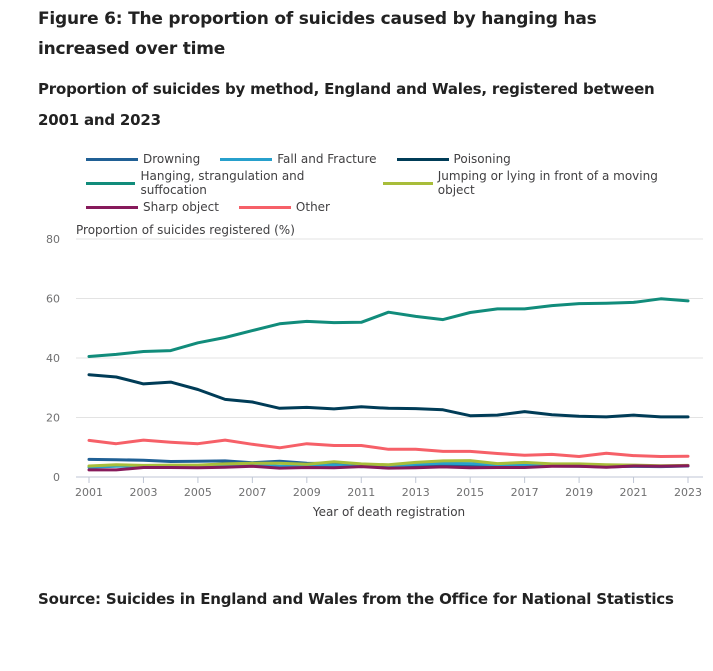 The image size is (713, 671). I want to click on legend-item-drowning: Drowning, so click(143, 159).